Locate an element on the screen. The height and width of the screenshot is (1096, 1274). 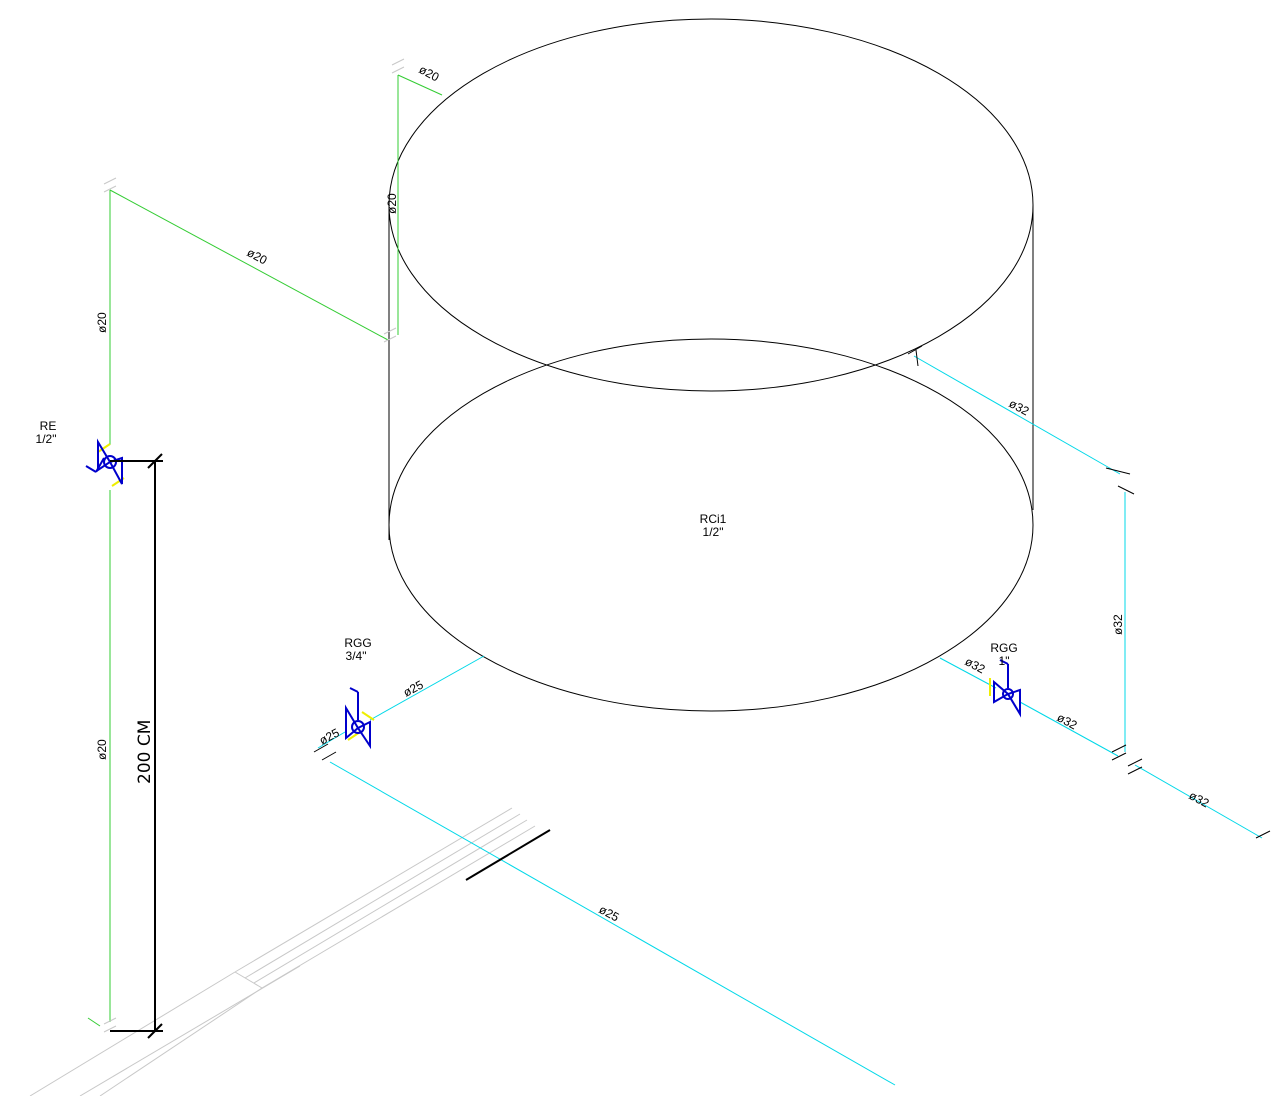
pipe-label-d25-lower: ø25 is located at coordinates (609, 913).